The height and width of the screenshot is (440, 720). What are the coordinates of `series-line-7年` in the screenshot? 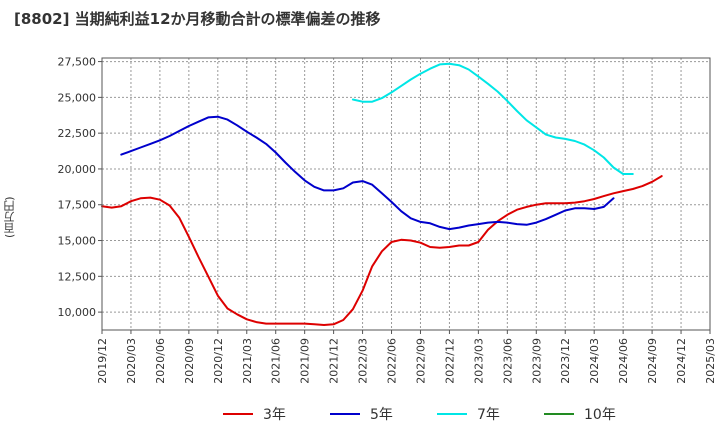 It's located at (492, 118).